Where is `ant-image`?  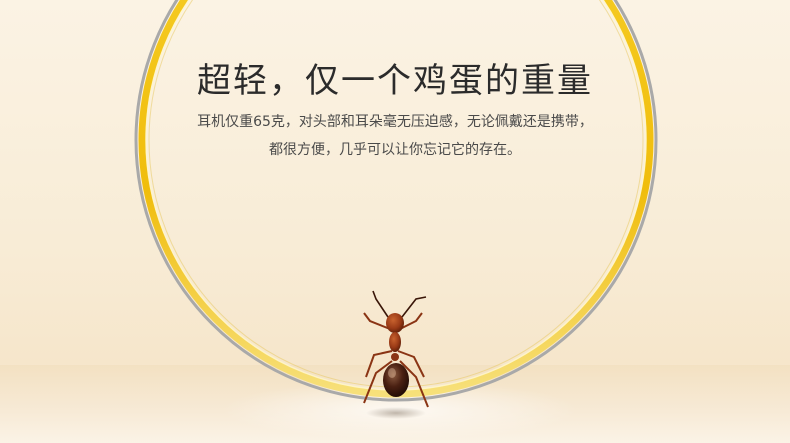 ant-image is located at coordinates (396, 354).